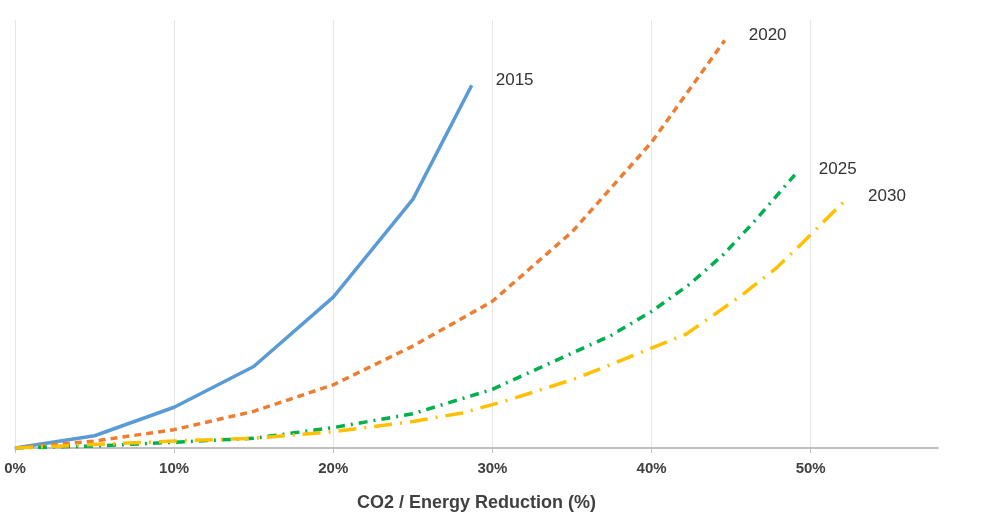 This screenshot has width=1008, height=520. I want to click on x-tick-label: 0%, so click(15, 467).